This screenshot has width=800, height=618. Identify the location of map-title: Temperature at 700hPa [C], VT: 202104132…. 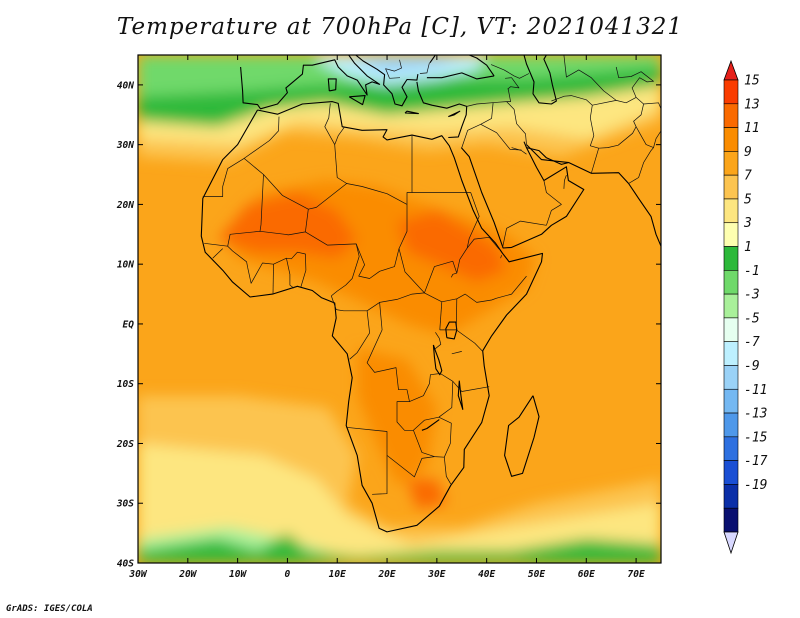
(400, 27).